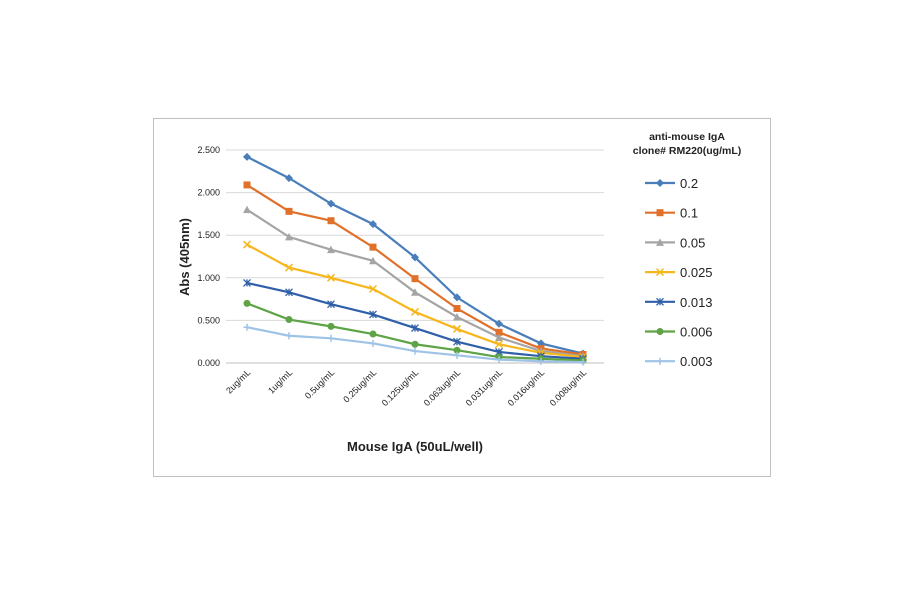 This screenshot has width=900, height=599. What do you see at coordinates (208, 193) in the screenshot?
I see `y-tick-label: 2.000` at bounding box center [208, 193].